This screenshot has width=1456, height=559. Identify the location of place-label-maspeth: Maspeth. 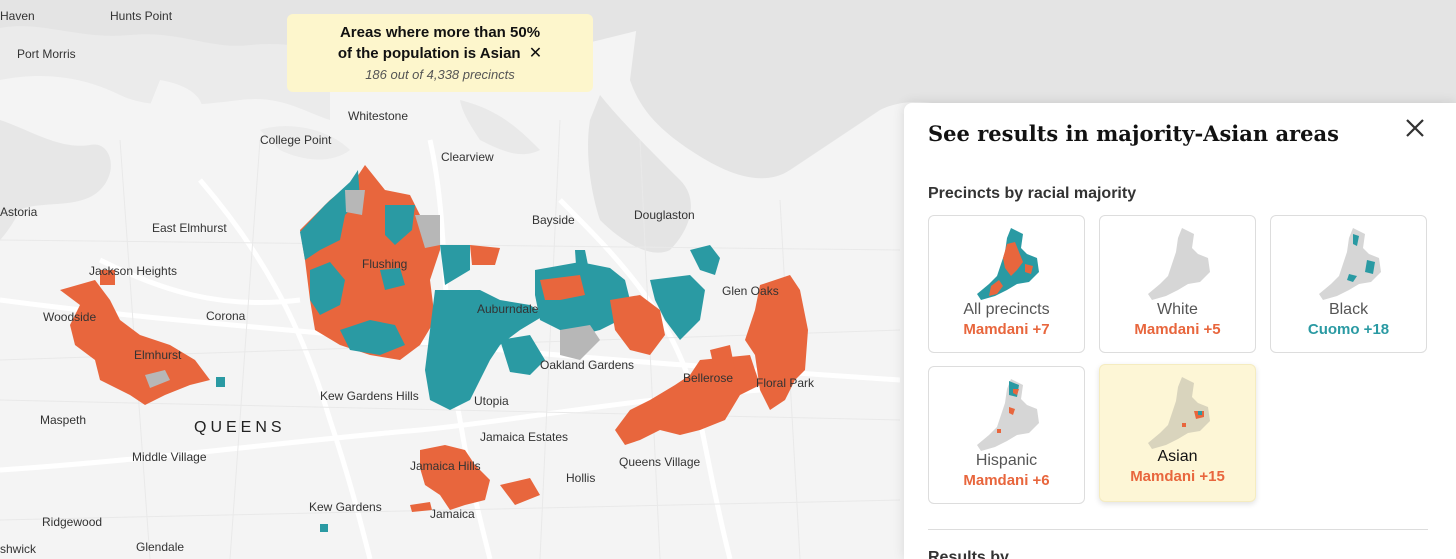
(63, 420).